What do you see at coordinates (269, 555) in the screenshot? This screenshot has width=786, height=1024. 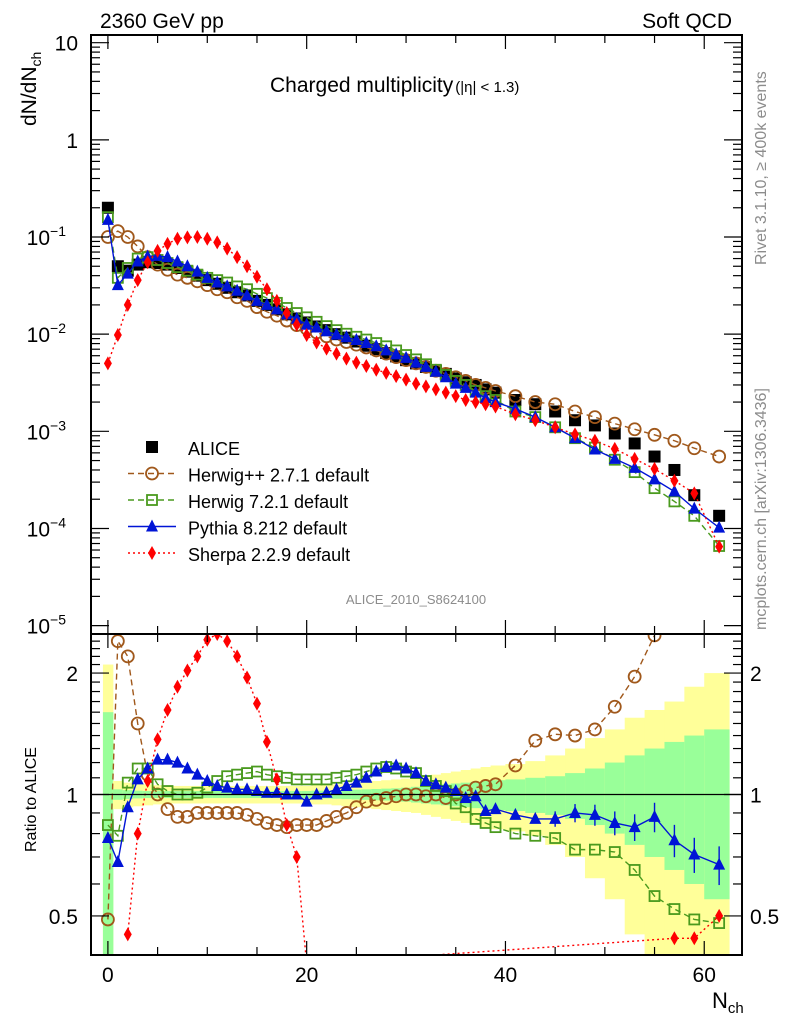 I see `legend-label: Sherpa 2.2.9 default` at bounding box center [269, 555].